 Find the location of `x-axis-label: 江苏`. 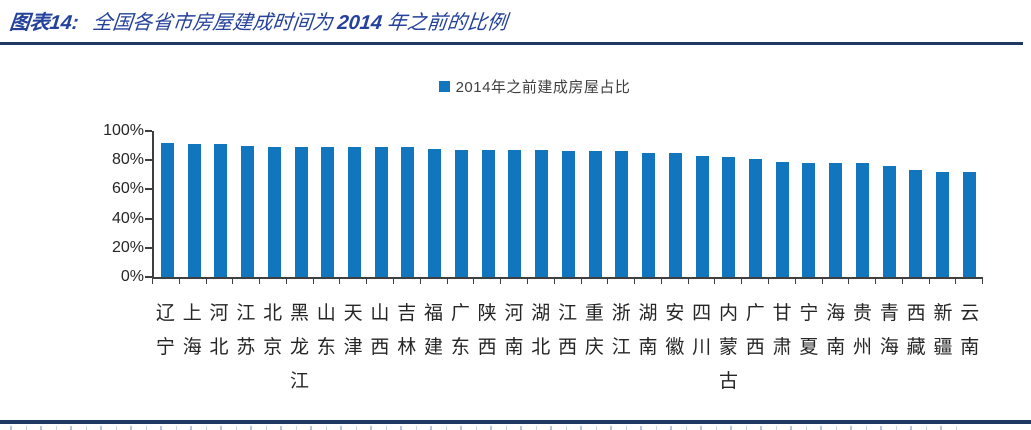

x-axis-label: 江苏 is located at coordinates (246, 330).